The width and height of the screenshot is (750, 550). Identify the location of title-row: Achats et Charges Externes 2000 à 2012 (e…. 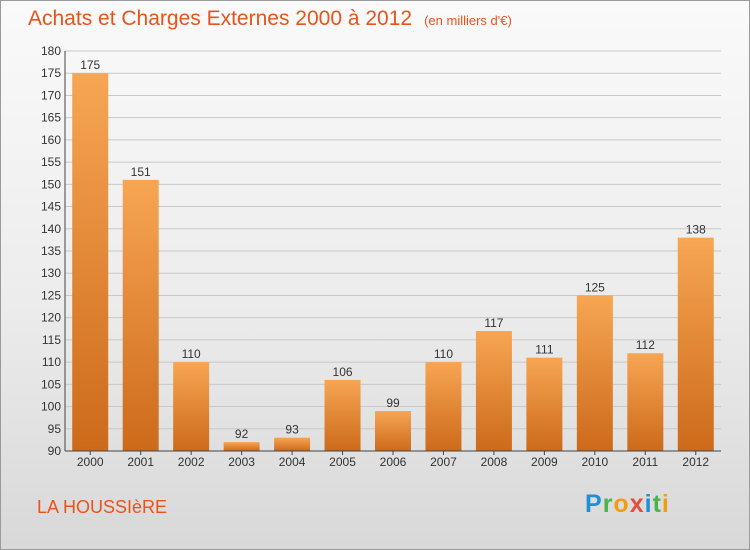
(270, 19).